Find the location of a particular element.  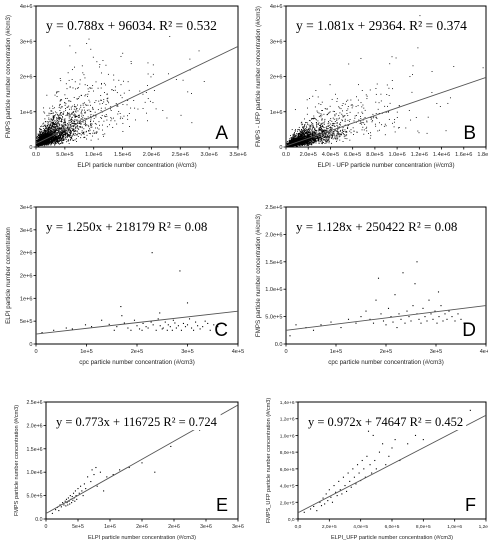

x-tick-label: 5.0e+5 is located at coordinates (64, 155).